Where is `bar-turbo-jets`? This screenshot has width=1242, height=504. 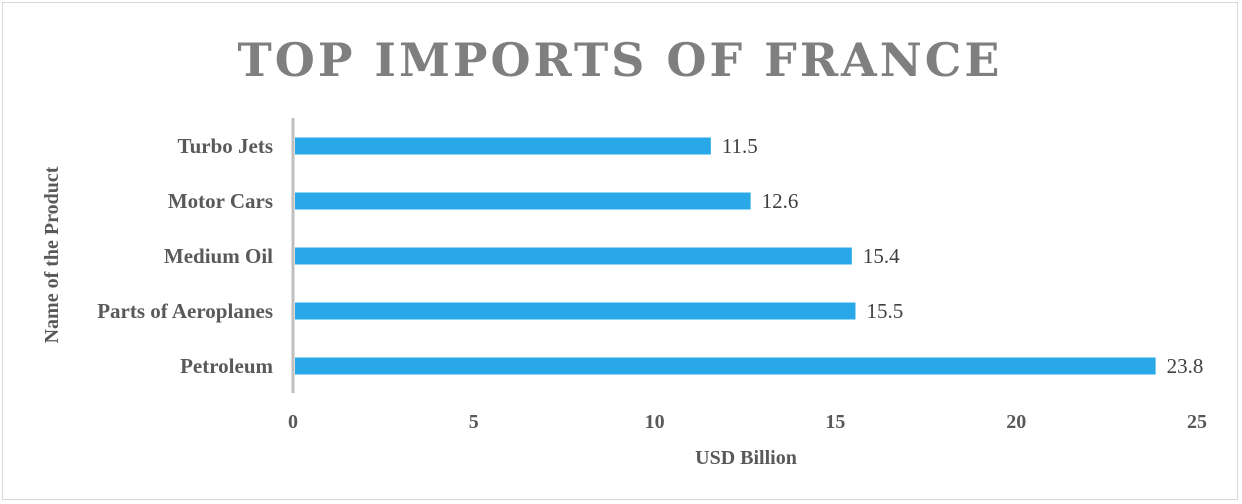
bar-turbo-jets is located at coordinates (503, 146).